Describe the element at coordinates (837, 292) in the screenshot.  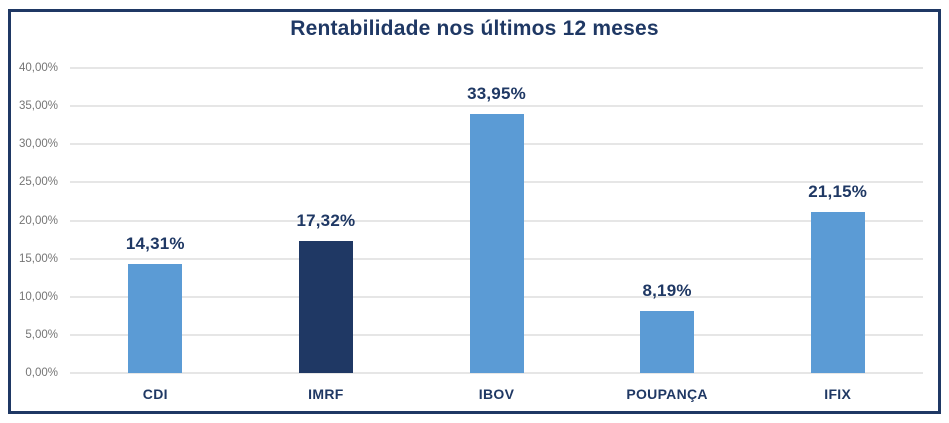
I see `bar-ifix` at that location.